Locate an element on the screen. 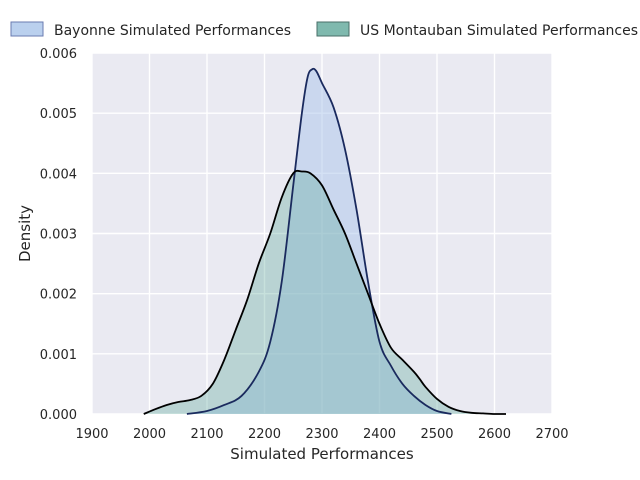  y-tick-label: 0.000 is located at coordinates (58, 415).